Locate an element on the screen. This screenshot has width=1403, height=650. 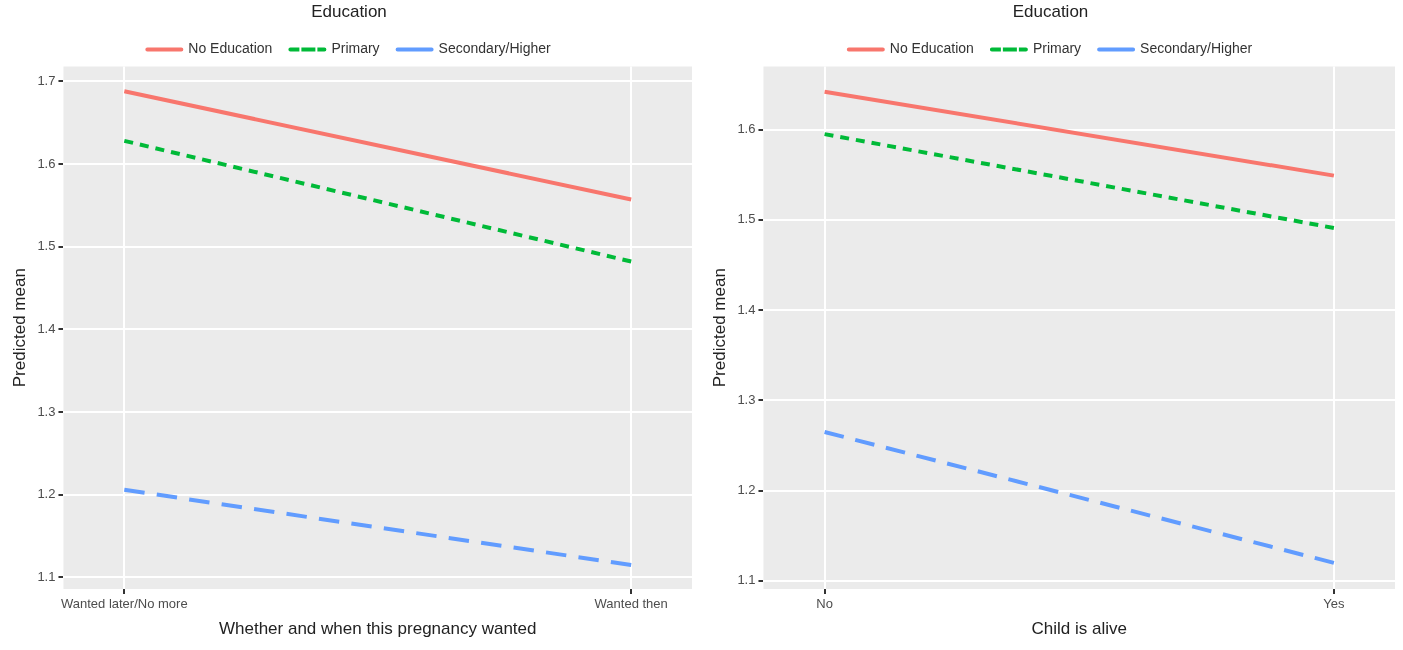
x-tick-label: Wanted then is located at coordinates (631, 604).